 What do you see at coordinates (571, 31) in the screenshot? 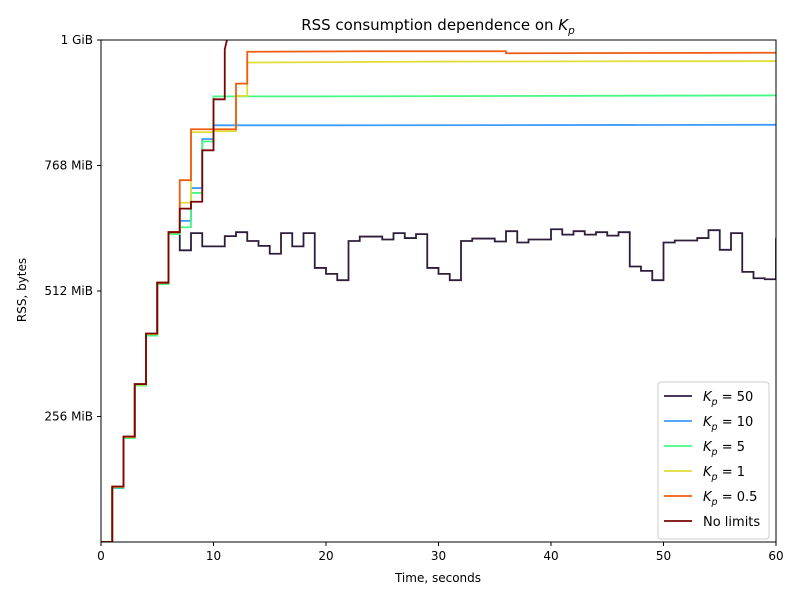
I see `chart-title-sub: p` at bounding box center [571, 31].